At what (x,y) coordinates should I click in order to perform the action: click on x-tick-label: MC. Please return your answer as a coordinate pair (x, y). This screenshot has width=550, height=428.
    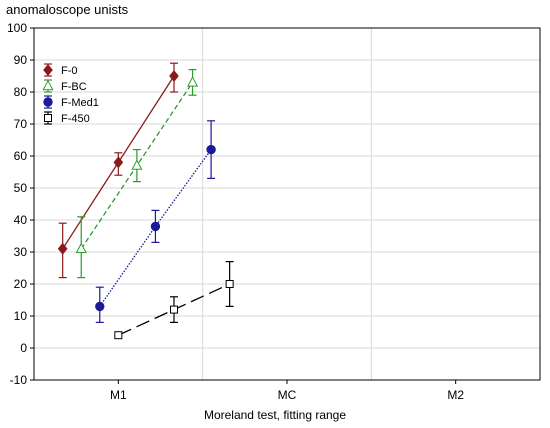
    Looking at the image, I should click on (287, 395).